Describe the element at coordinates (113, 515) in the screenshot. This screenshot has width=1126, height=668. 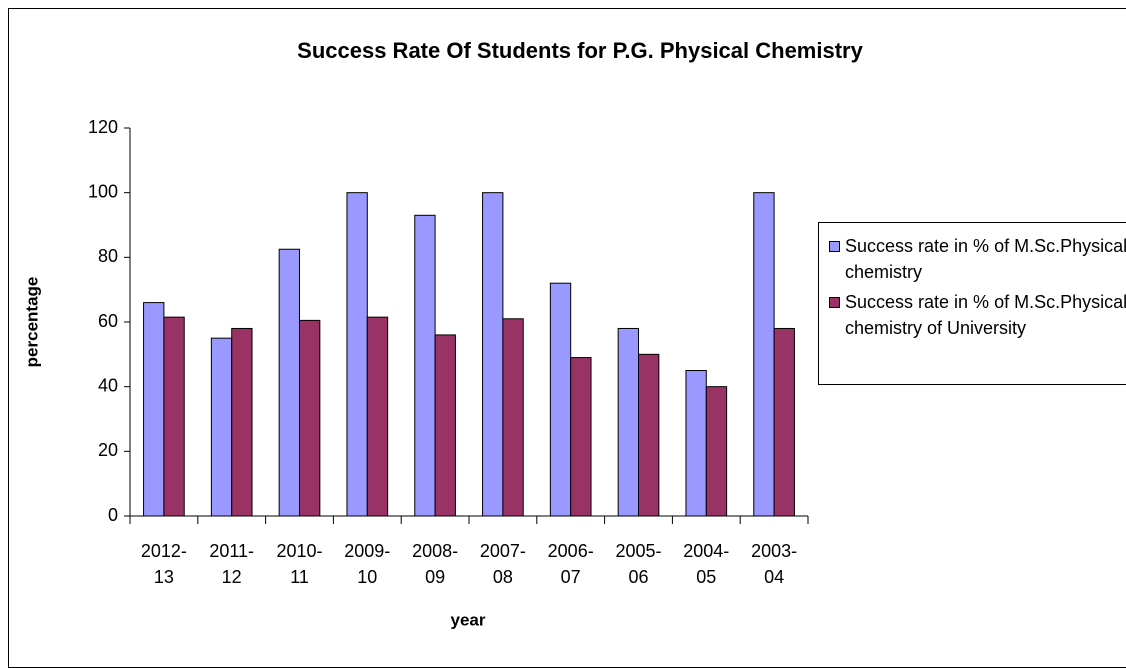
I see `y-tick-label: 0` at that location.